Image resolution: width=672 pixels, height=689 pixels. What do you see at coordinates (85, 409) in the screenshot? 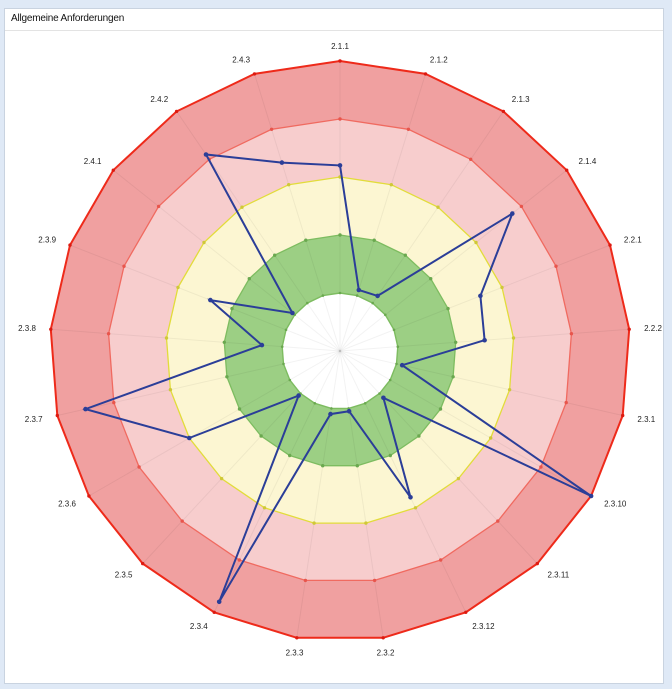
I see `series-point-2.3.7` at bounding box center [85, 409].